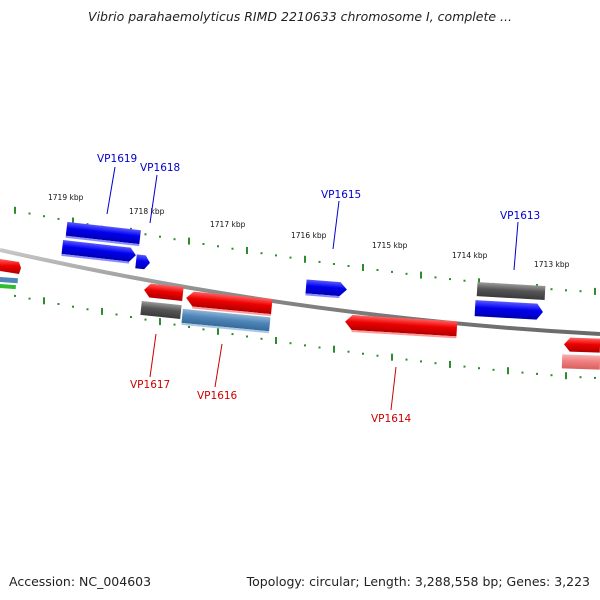 The image size is (600, 600). I want to click on gene-red-vp1616-upper, so click(229, 304).